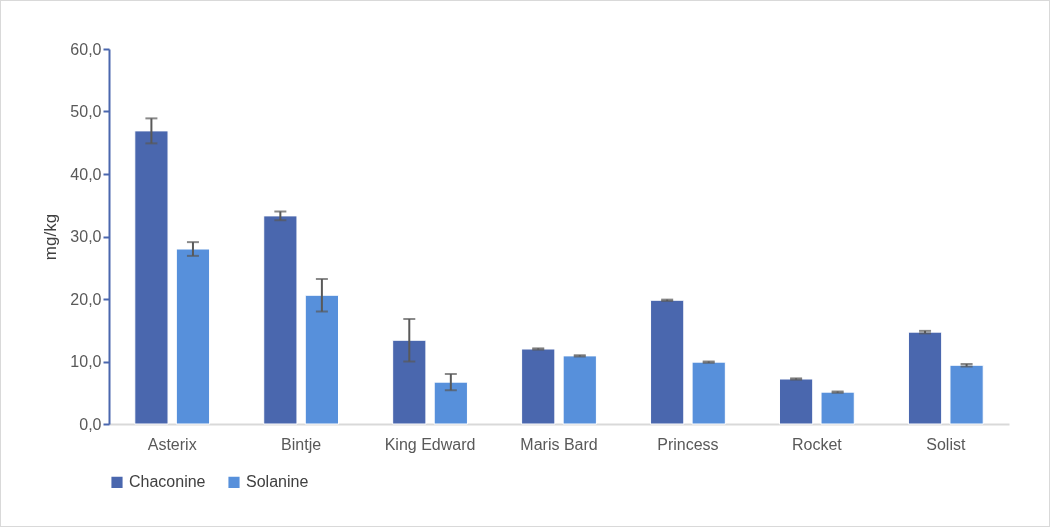 The width and height of the screenshot is (1053, 530). Describe the element at coordinates (559, 444) in the screenshot. I see `x-tick-label: Maris Bard` at that location.